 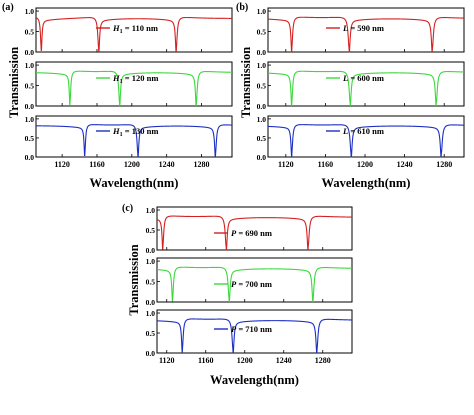 What do you see at coordinates (8, 7) in the screenshot?
I see `panel-label: (a)` at bounding box center [8, 7].